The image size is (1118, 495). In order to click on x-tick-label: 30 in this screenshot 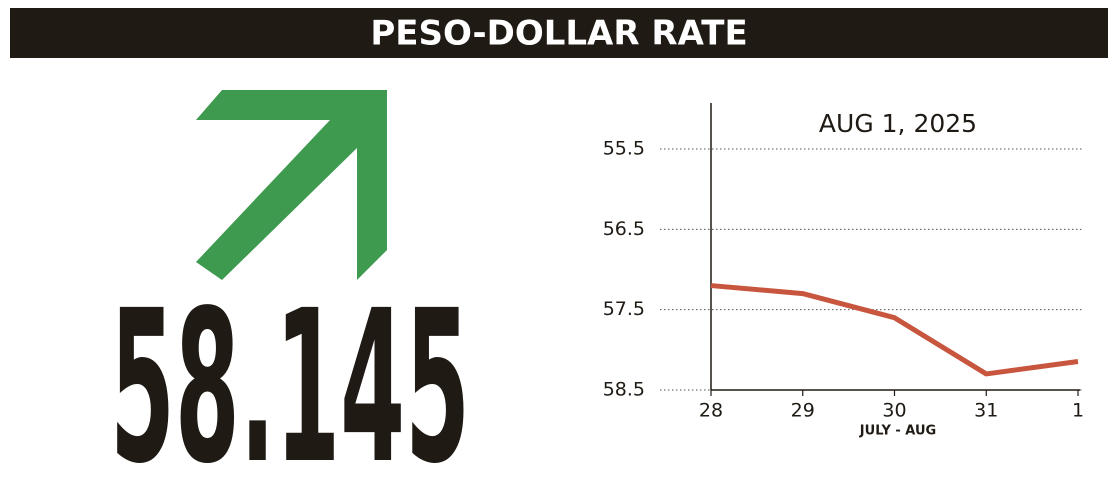, I will do `click(894, 411)`.